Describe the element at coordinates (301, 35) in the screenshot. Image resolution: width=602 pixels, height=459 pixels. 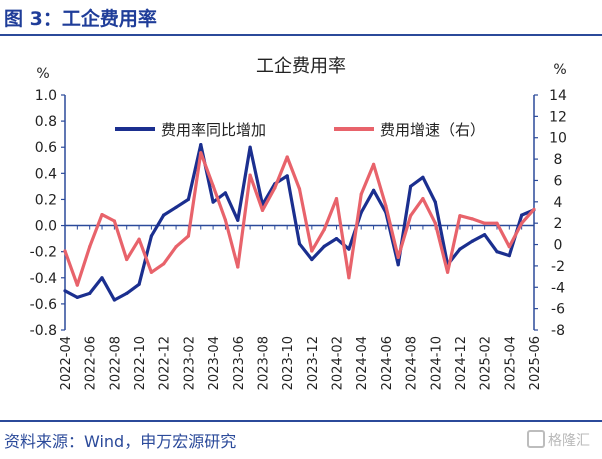
I see `top-rule` at that location.